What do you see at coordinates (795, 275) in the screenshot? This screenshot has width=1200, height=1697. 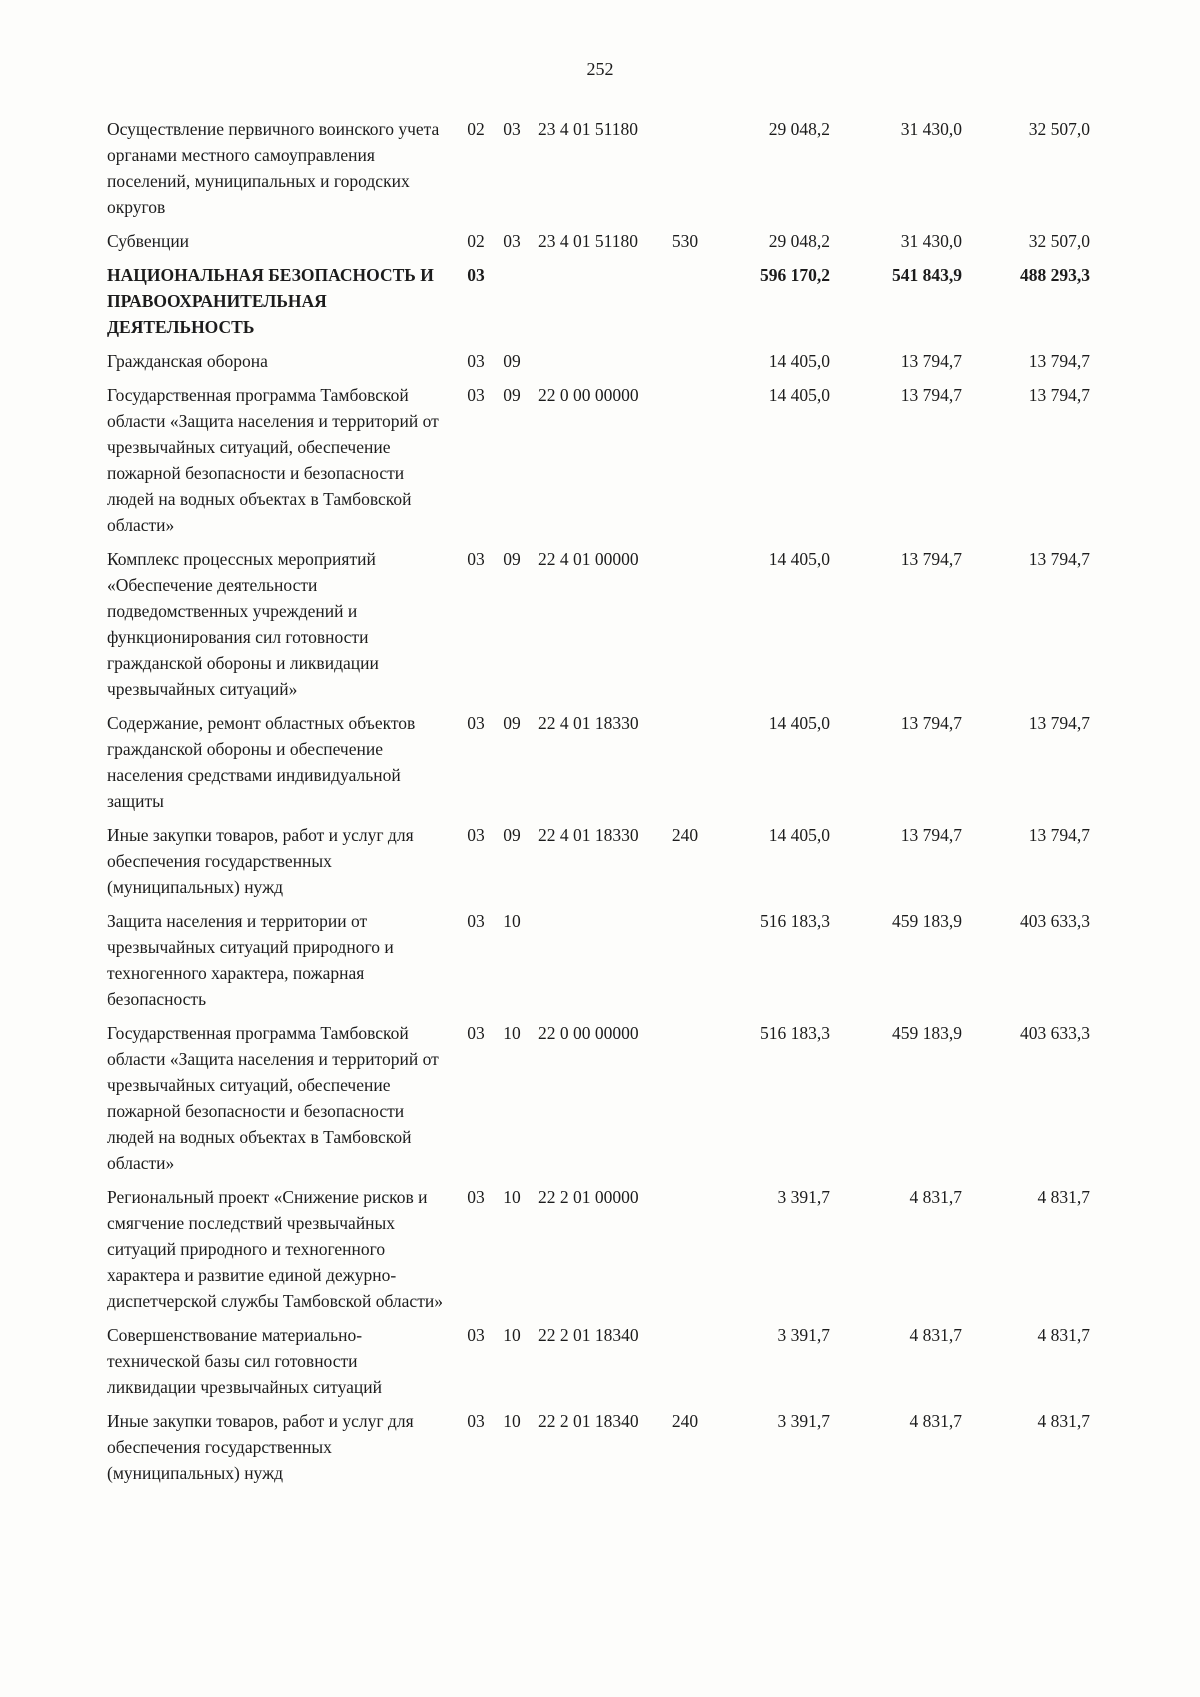 I see `cell-amount-year1: 596 170,2` at bounding box center [795, 275].